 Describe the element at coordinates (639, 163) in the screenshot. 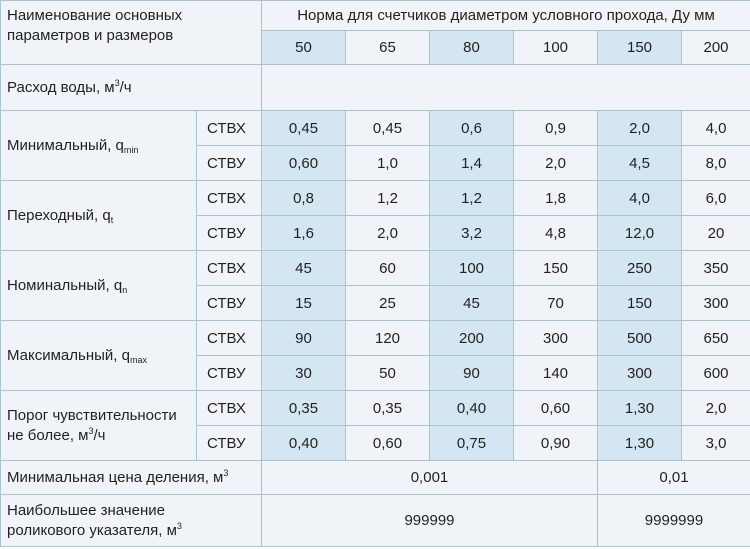

I see `value-cell: 4,5` at that location.